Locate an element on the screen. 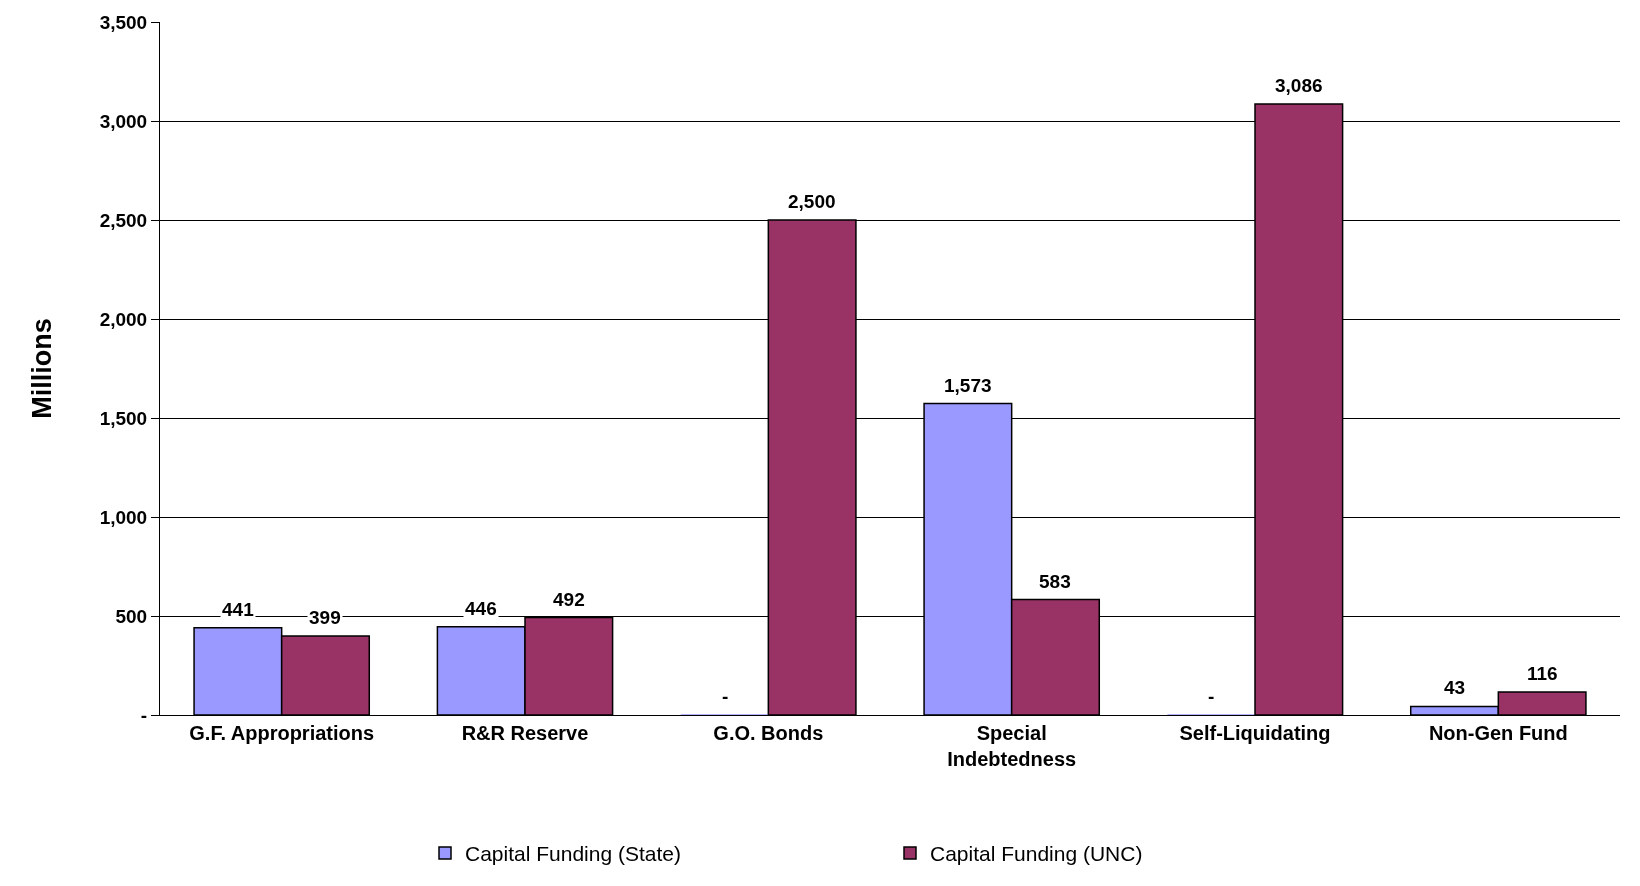 This screenshot has width=1640, height=886. x-tick-label: G.F. Appropriations is located at coordinates (282, 733).